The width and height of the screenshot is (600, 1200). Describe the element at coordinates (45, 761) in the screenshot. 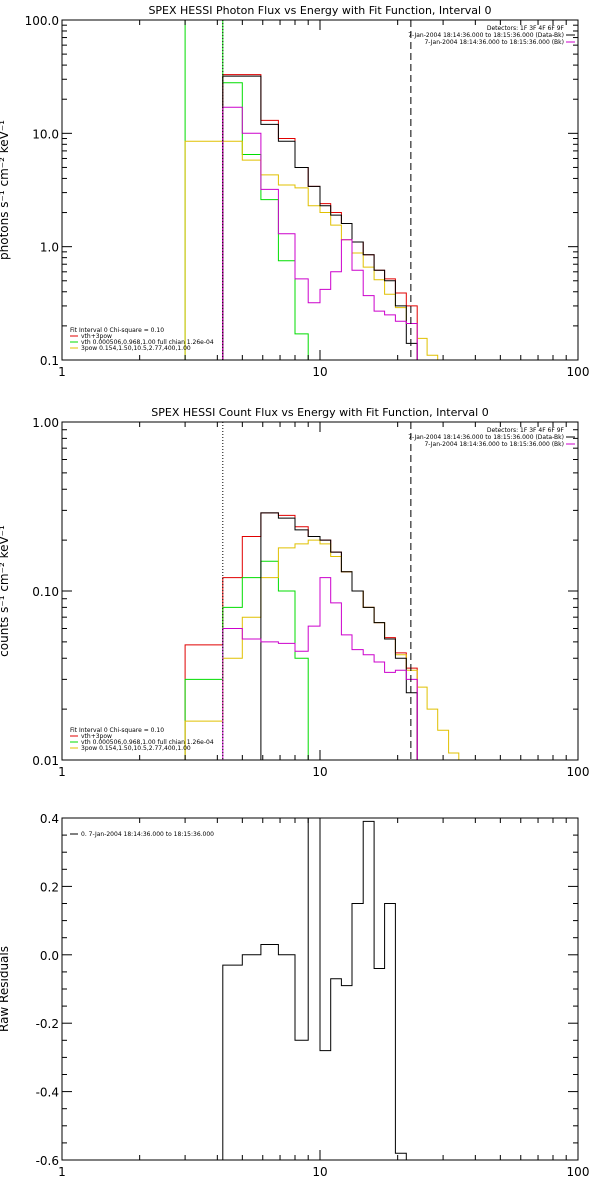

I see `y-tick-label: 0.01` at that location.